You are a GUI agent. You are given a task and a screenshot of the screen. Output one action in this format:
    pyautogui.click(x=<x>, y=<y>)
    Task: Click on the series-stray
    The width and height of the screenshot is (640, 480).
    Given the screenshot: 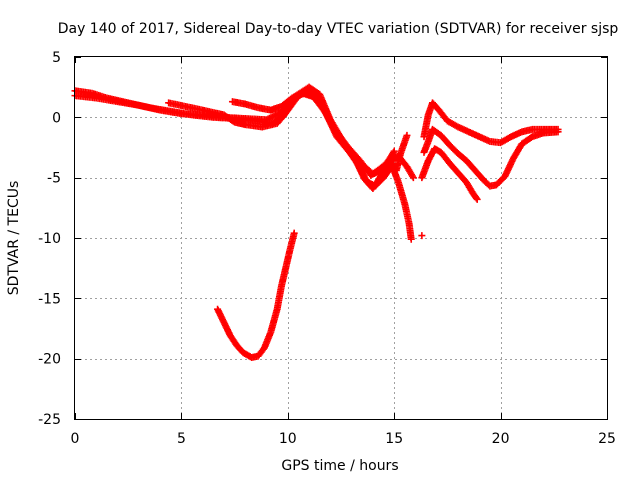 What is the action you would take?
    pyautogui.click(x=422, y=236)
    